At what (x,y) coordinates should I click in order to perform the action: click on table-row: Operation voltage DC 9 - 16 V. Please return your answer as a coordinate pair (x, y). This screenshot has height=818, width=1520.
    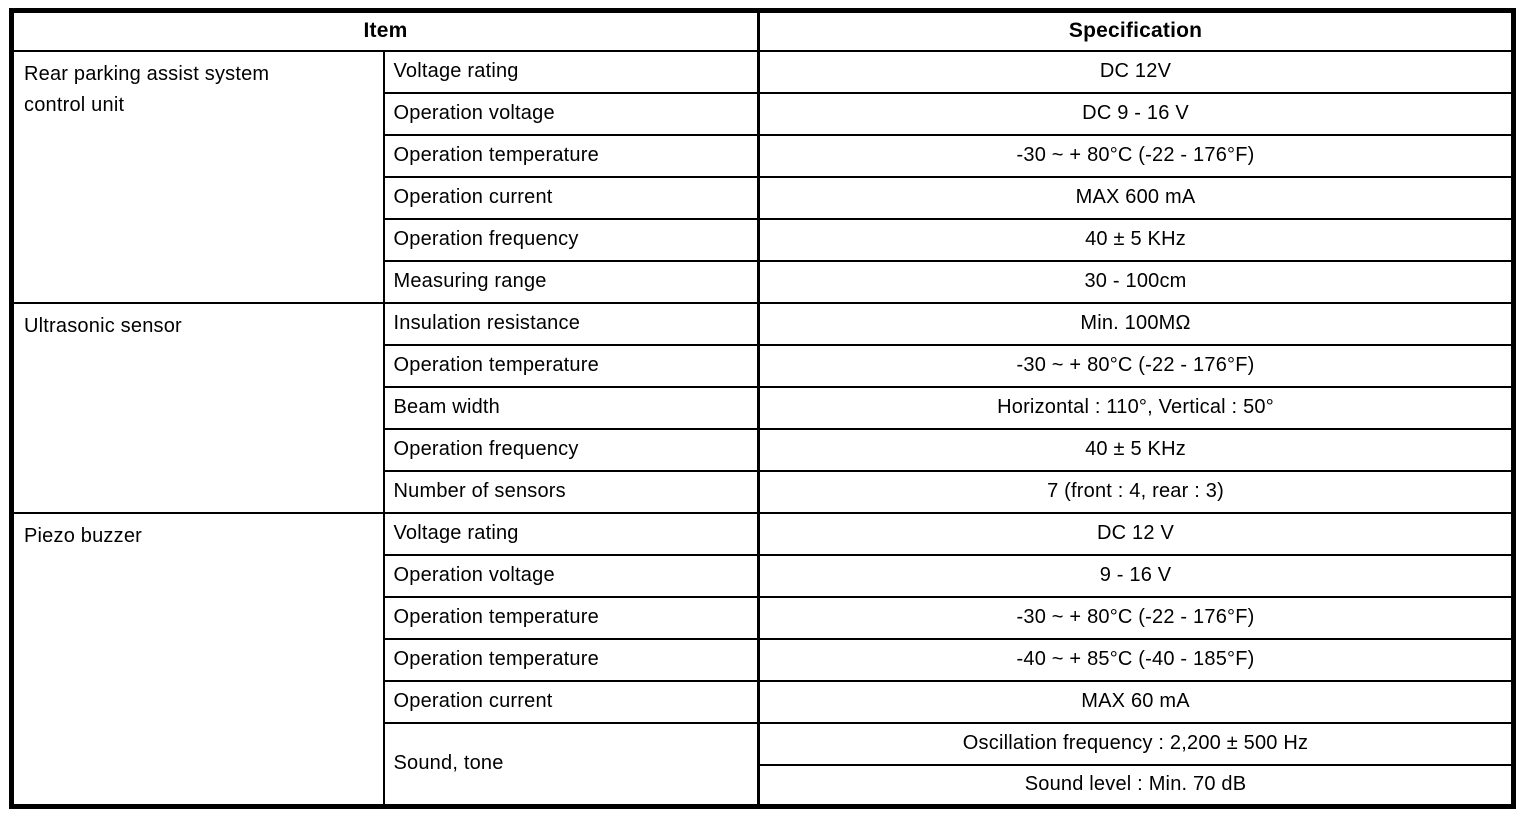
    Looking at the image, I should click on (763, 113).